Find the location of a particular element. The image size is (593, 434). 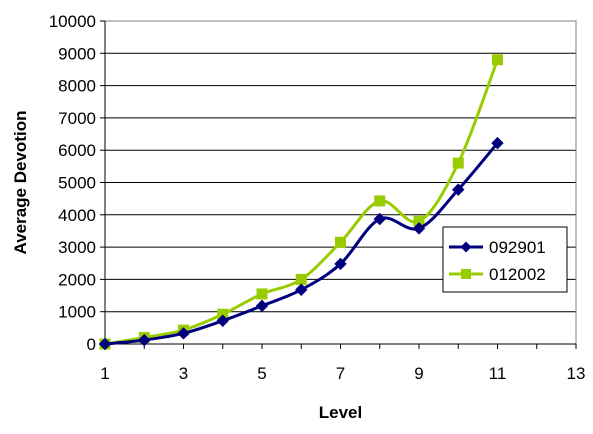

legend-entry-012002: 012002 is located at coordinates (497, 274).